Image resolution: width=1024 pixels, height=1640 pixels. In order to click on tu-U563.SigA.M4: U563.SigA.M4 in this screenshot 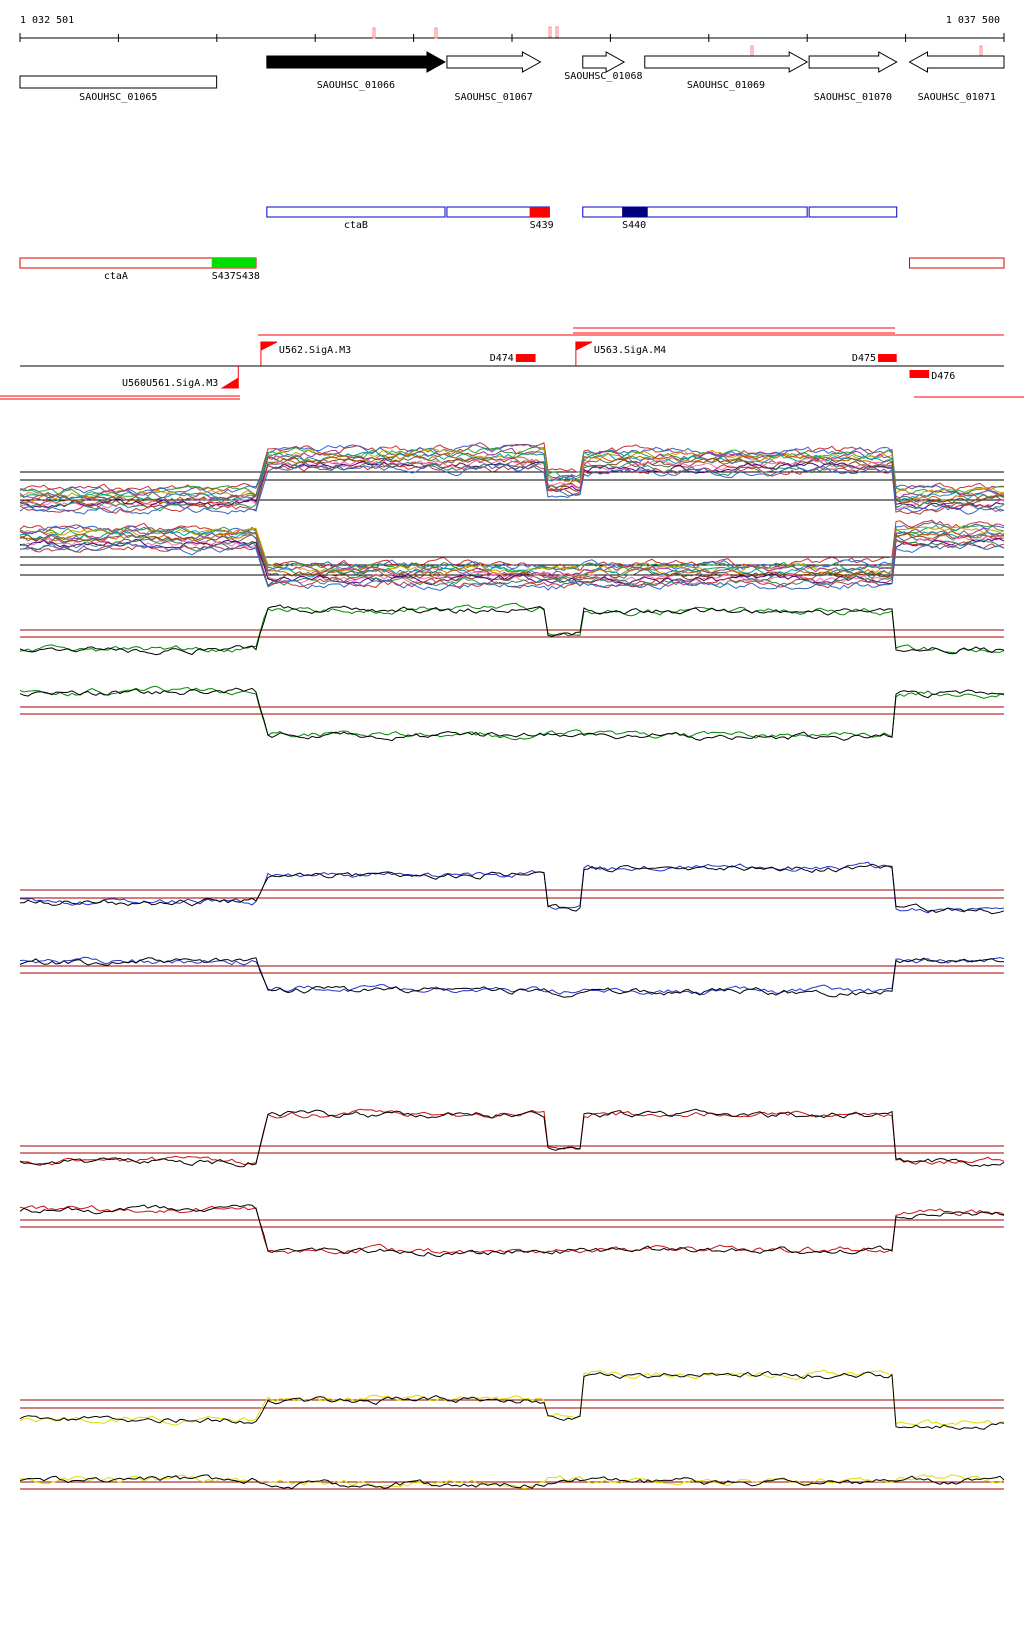, I will do `click(620, 353)`.